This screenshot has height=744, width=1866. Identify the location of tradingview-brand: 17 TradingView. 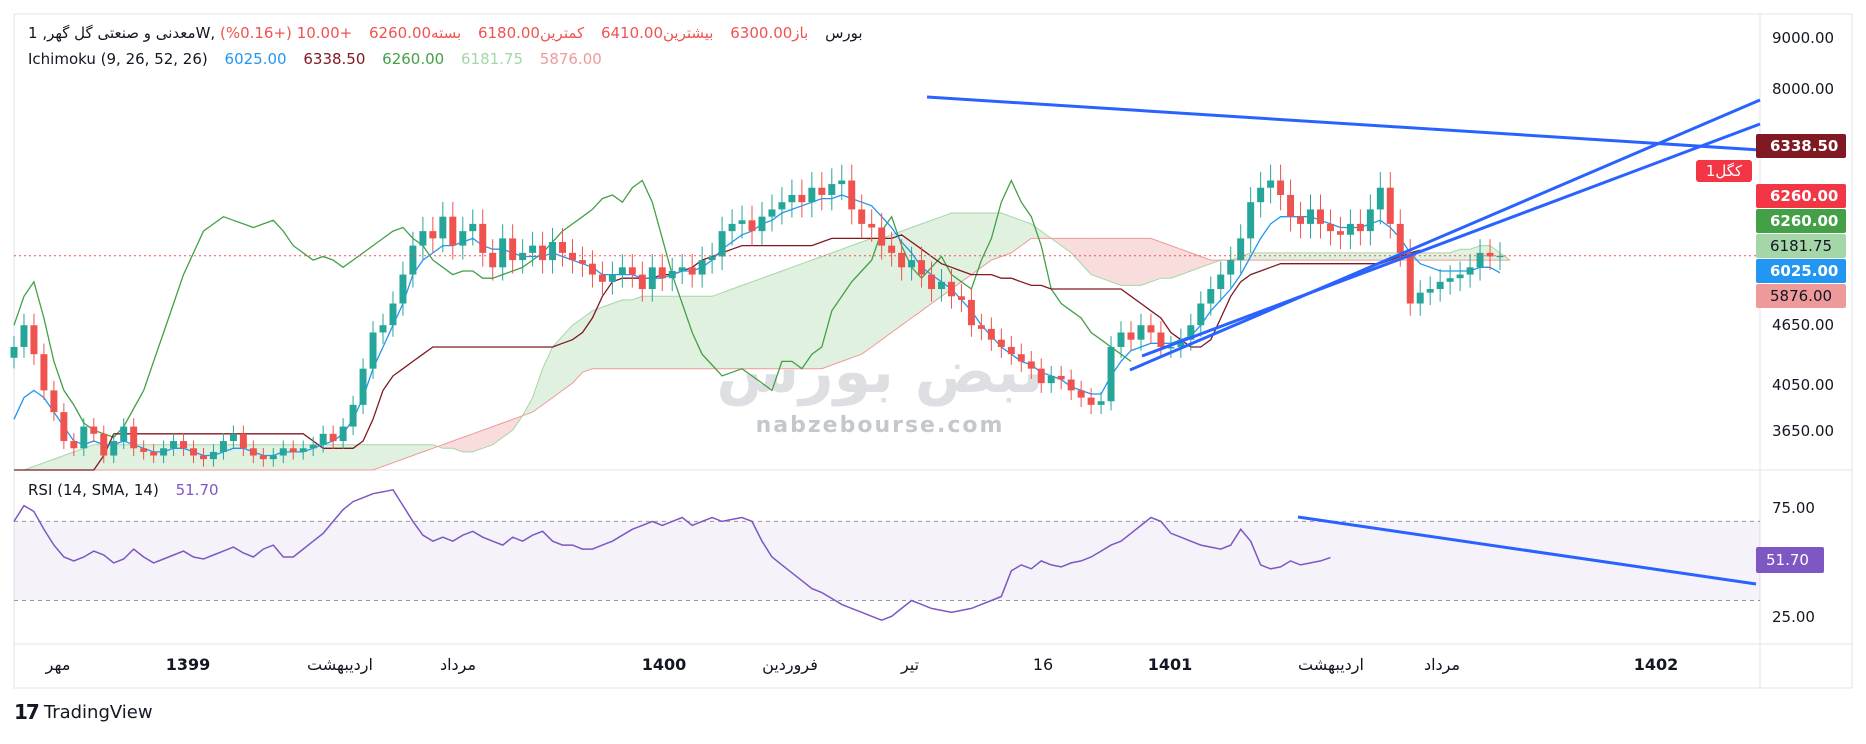
(83, 712).